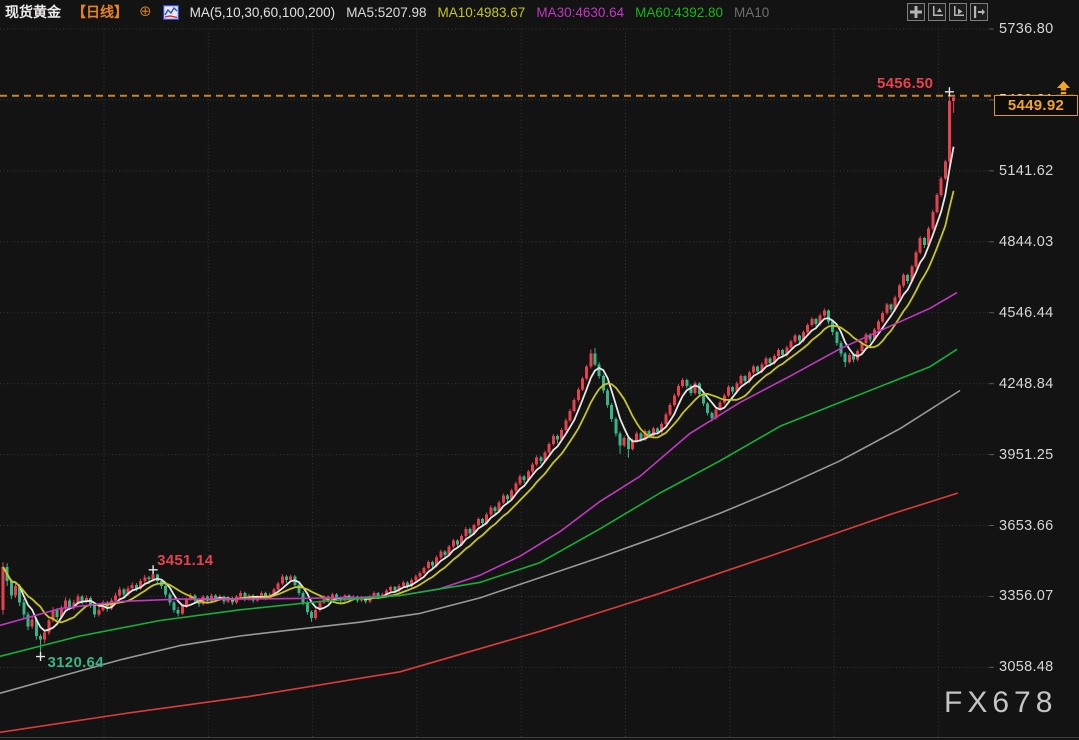 The image size is (1079, 740). What do you see at coordinates (1026, 312) in the screenshot?
I see `price-axis-label: 4546.44` at bounding box center [1026, 312].